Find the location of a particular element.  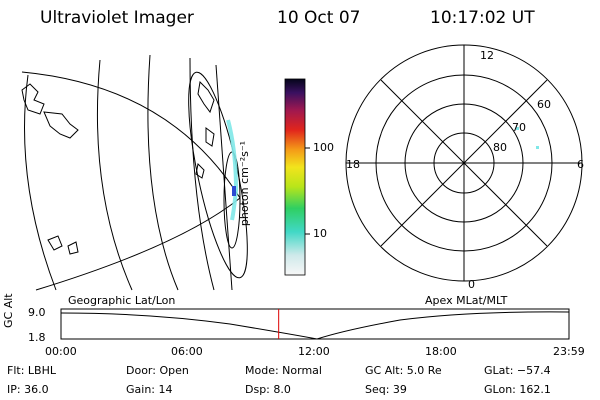

info-glon: GLon: 162.1 is located at coordinates (517, 389).